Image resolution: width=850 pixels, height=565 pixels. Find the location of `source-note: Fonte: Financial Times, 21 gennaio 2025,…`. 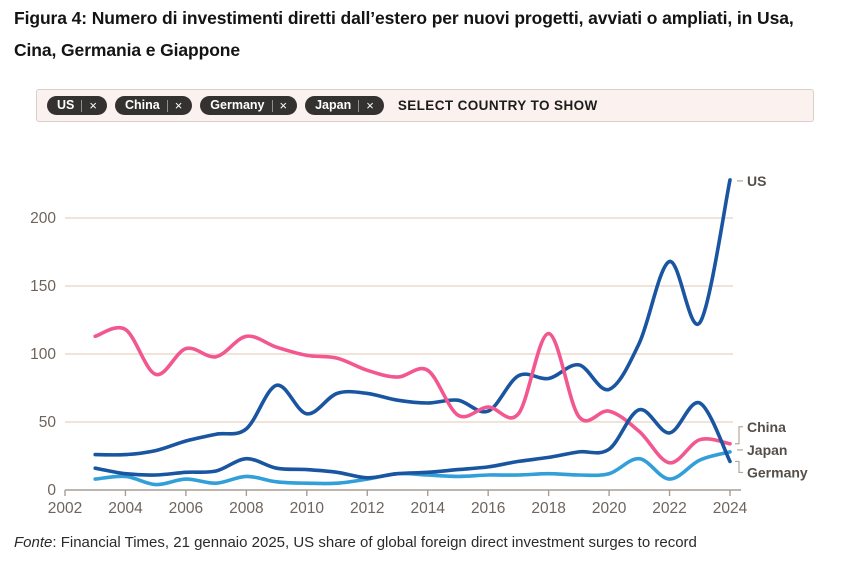

source-note: Fonte: Financial Times, 21 gennaio 2025,… is located at coordinates (355, 542).